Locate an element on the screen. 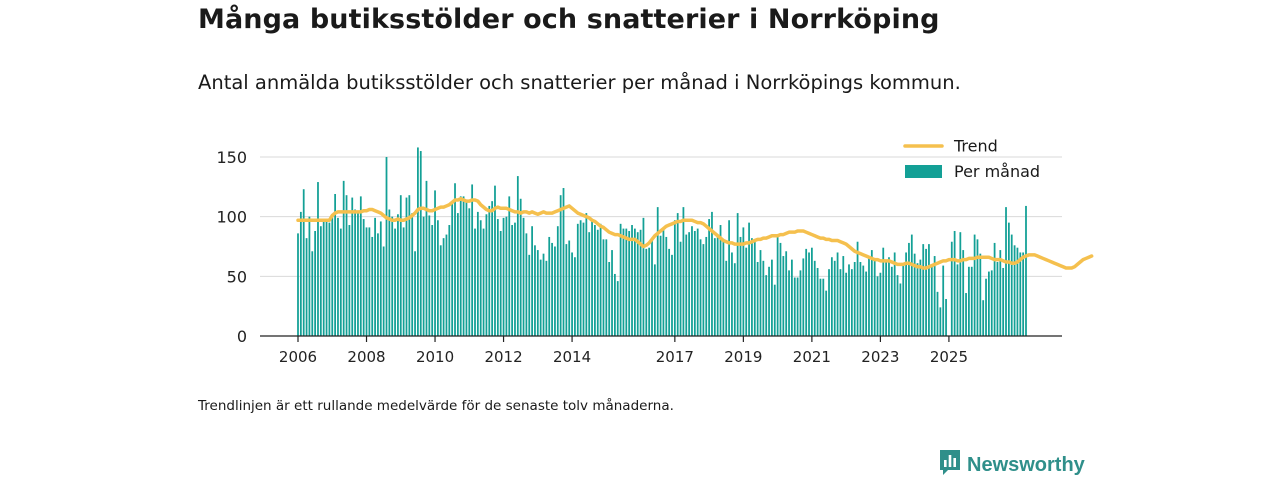 The width and height of the screenshot is (1280, 481). legend: Trend Per månad is located at coordinates (971, 159).